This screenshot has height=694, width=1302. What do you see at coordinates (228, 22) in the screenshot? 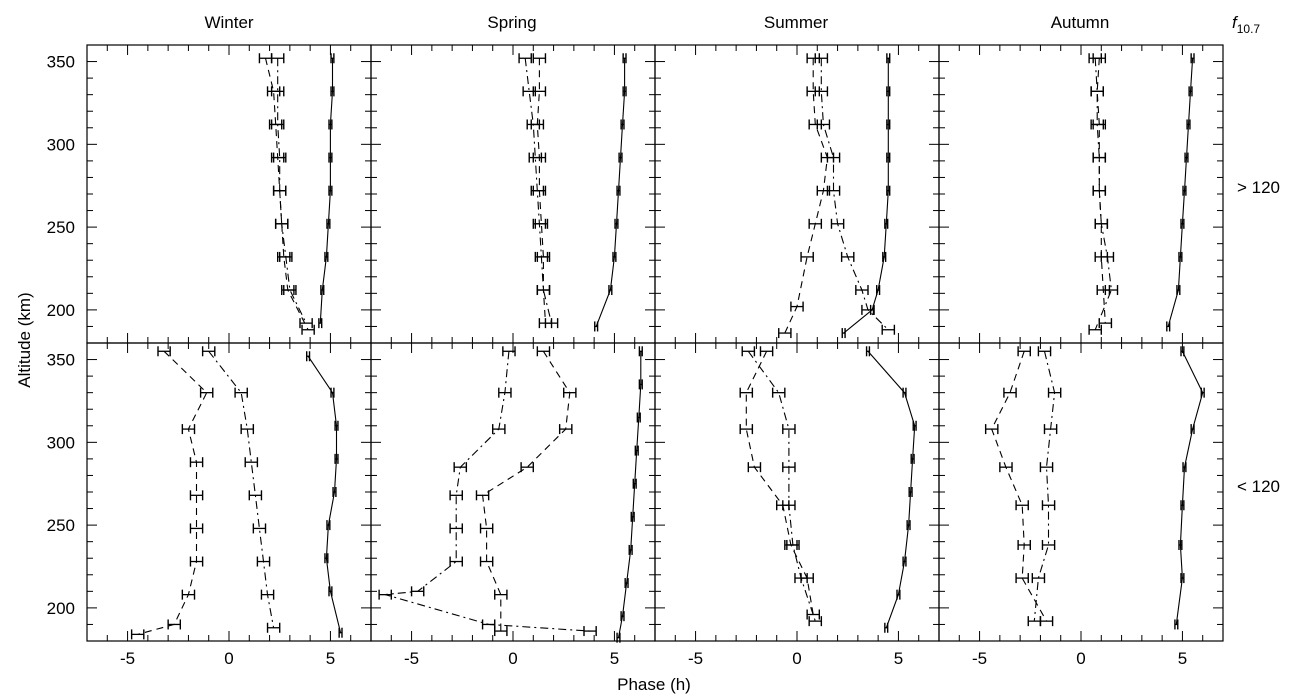
I see `season-label: Winter` at bounding box center [228, 22].